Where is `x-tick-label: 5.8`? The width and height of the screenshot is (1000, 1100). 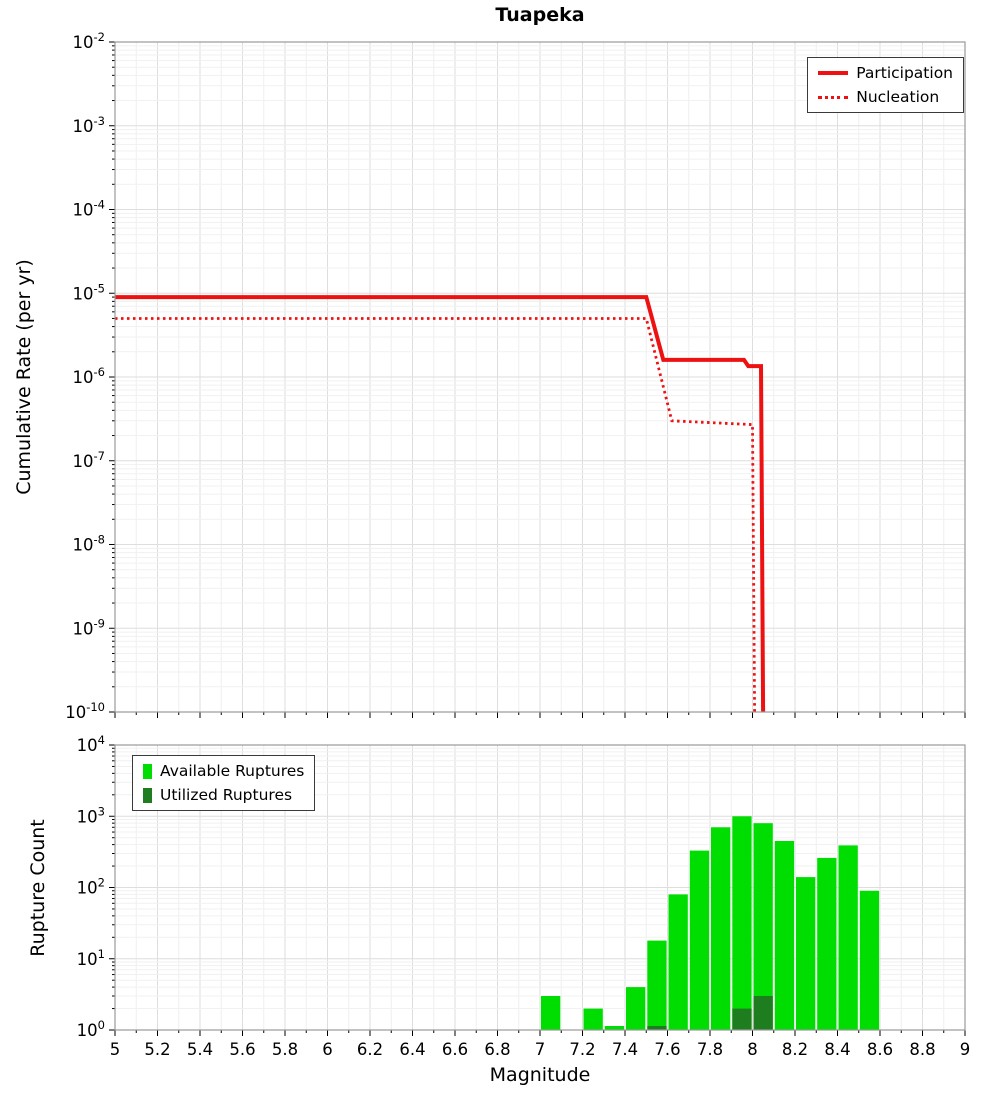 x-tick-label: 5.8 is located at coordinates (285, 1049).